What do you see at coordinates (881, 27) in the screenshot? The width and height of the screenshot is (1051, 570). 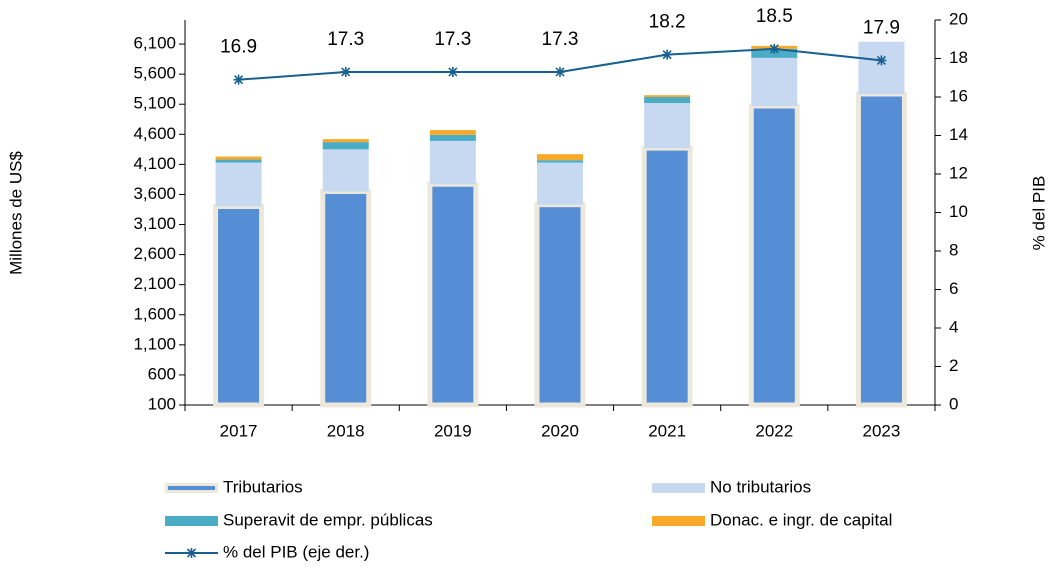 I see `data-label: 17.9` at bounding box center [881, 27].